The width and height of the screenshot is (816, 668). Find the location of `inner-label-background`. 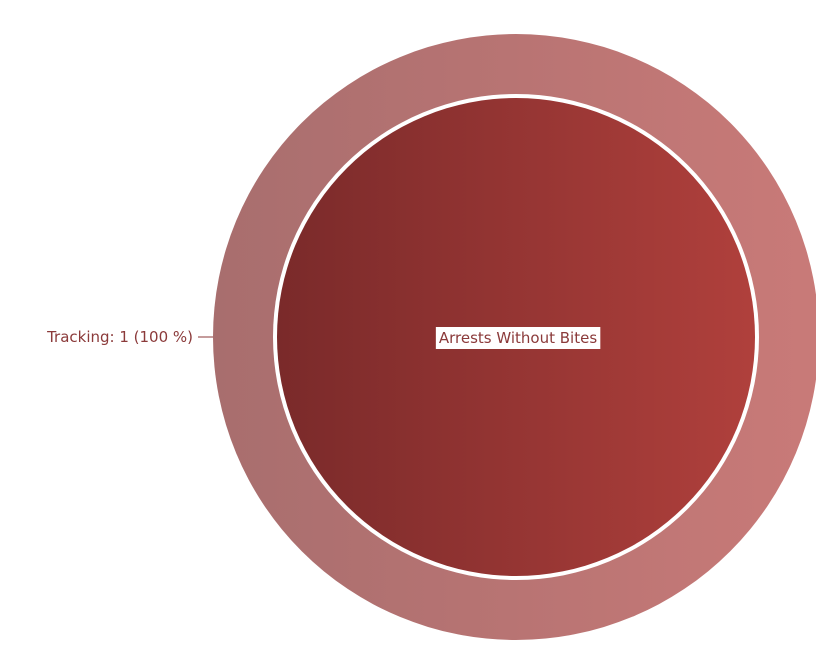

inner-label-background is located at coordinates (518, 338).